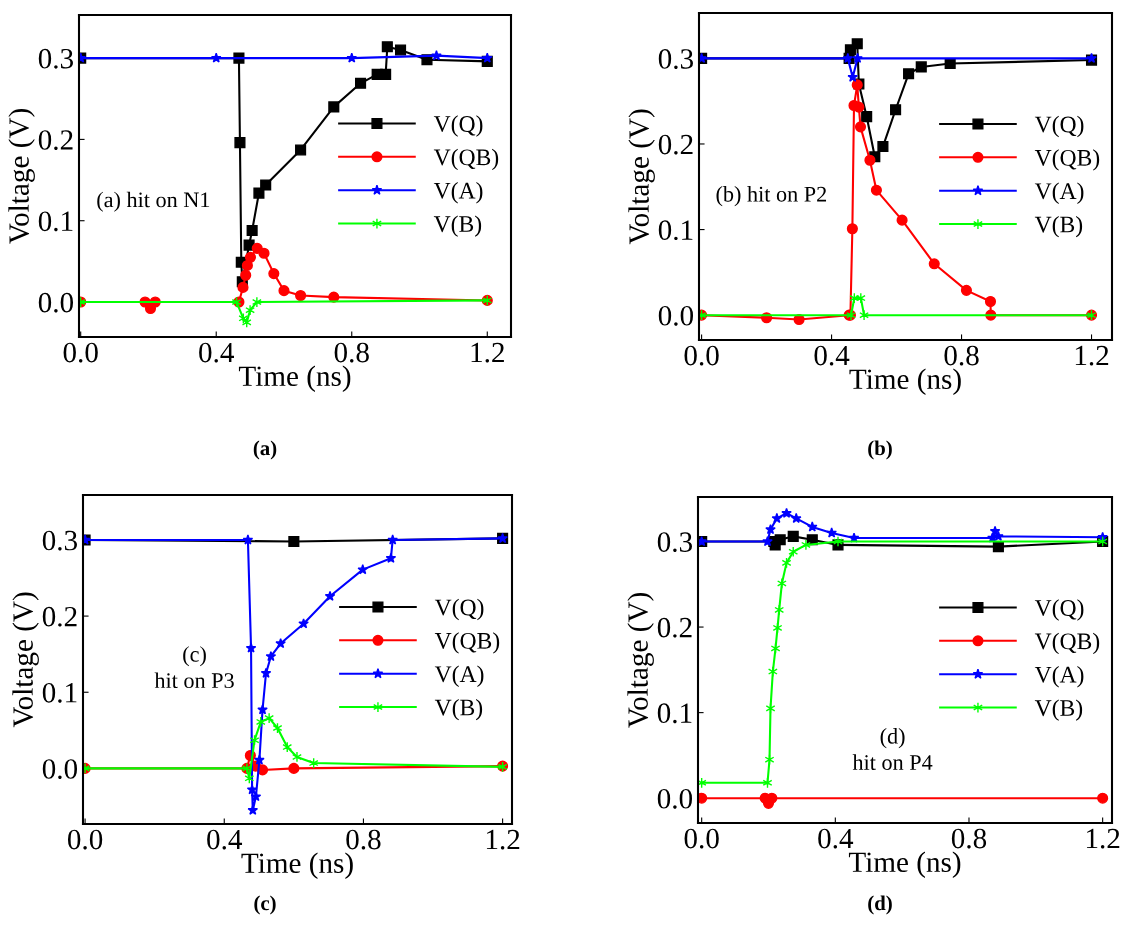  Describe the element at coordinates (880, 450) in the screenshot. I see `text: (b)` at that location.